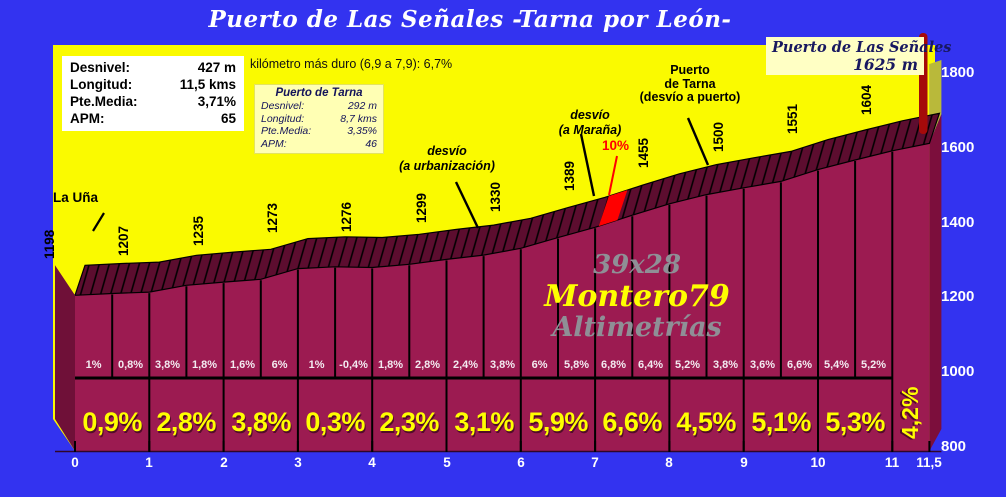  Describe the element at coordinates (198, 230) in the screenshot. I see `elevation-label: 1235` at that location.